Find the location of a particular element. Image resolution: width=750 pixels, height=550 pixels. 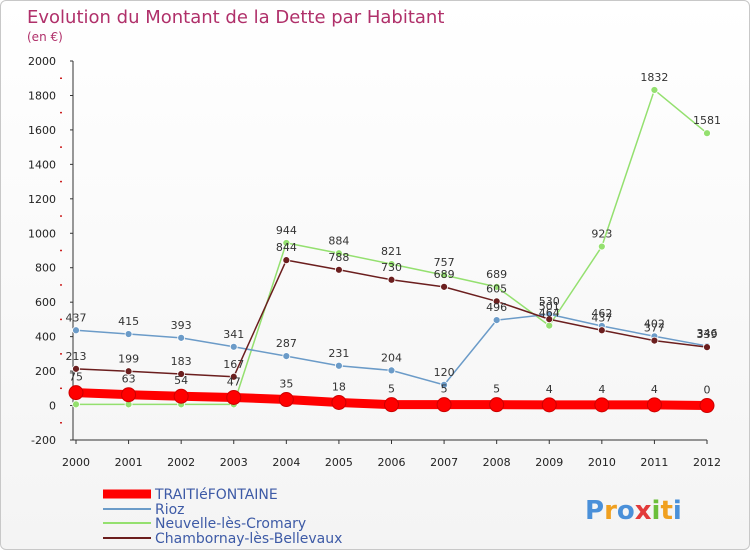

data-label: 689 is located at coordinates (444, 274).